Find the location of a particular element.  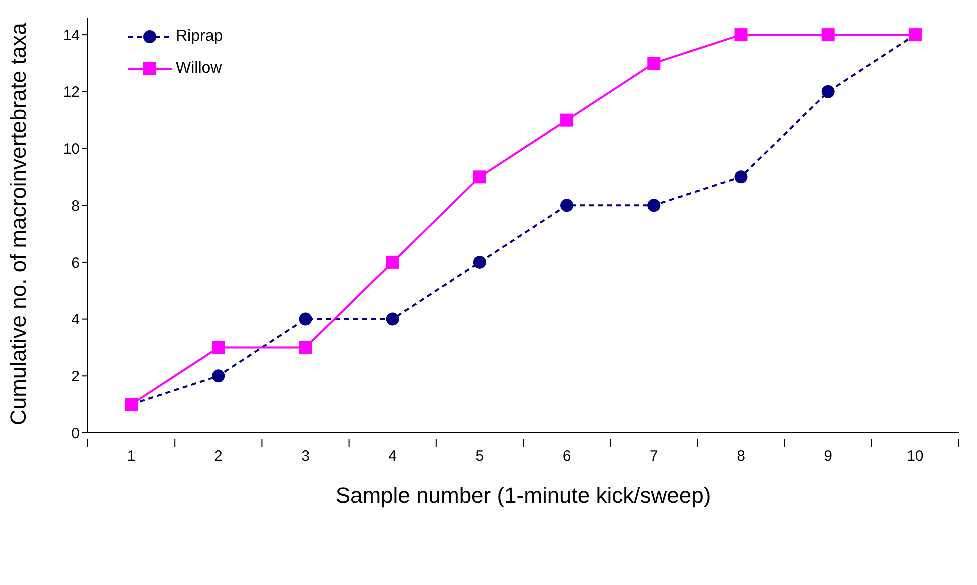

y-tick-label: 10 is located at coordinates (71, 149).